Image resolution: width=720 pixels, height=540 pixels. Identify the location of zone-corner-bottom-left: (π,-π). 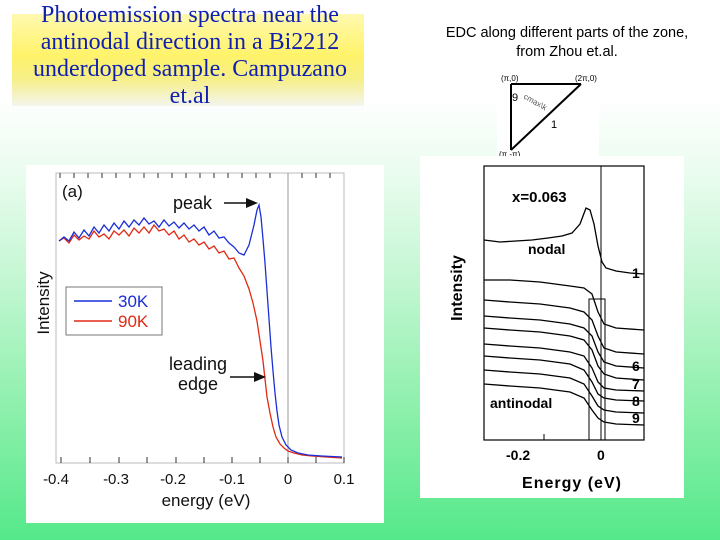
(510, 154).